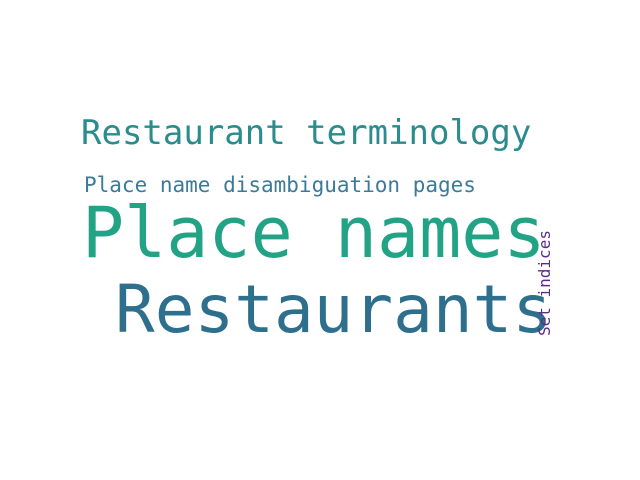 Image resolution: width=640 pixels, height=480 pixels. Describe the element at coordinates (306, 133) in the screenshot. I see `word-restaurant-terminology: Restaurant terminology` at that location.